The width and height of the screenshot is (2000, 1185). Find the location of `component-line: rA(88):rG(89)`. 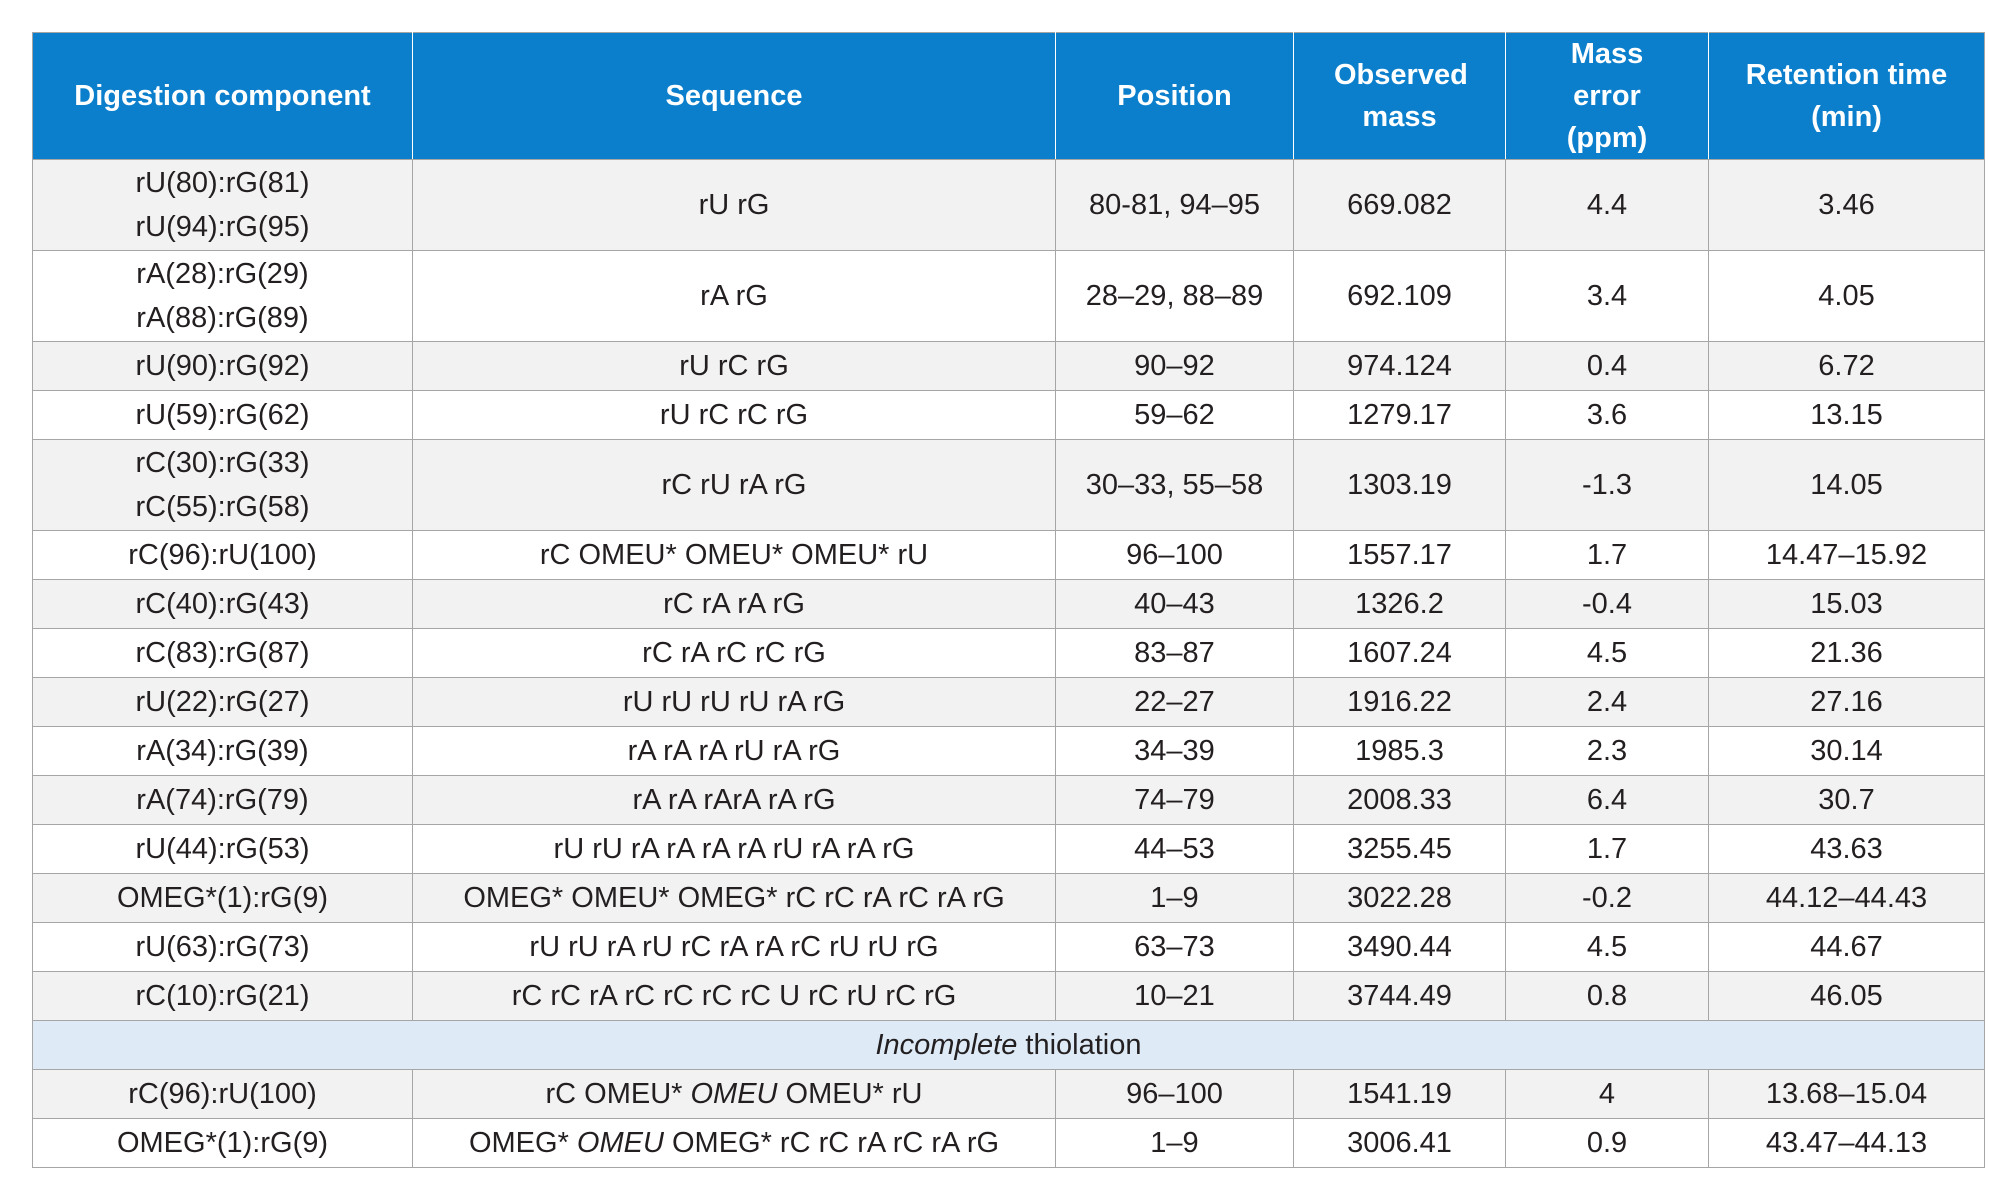

component-line: rA(88):rG(89) is located at coordinates (222, 318).